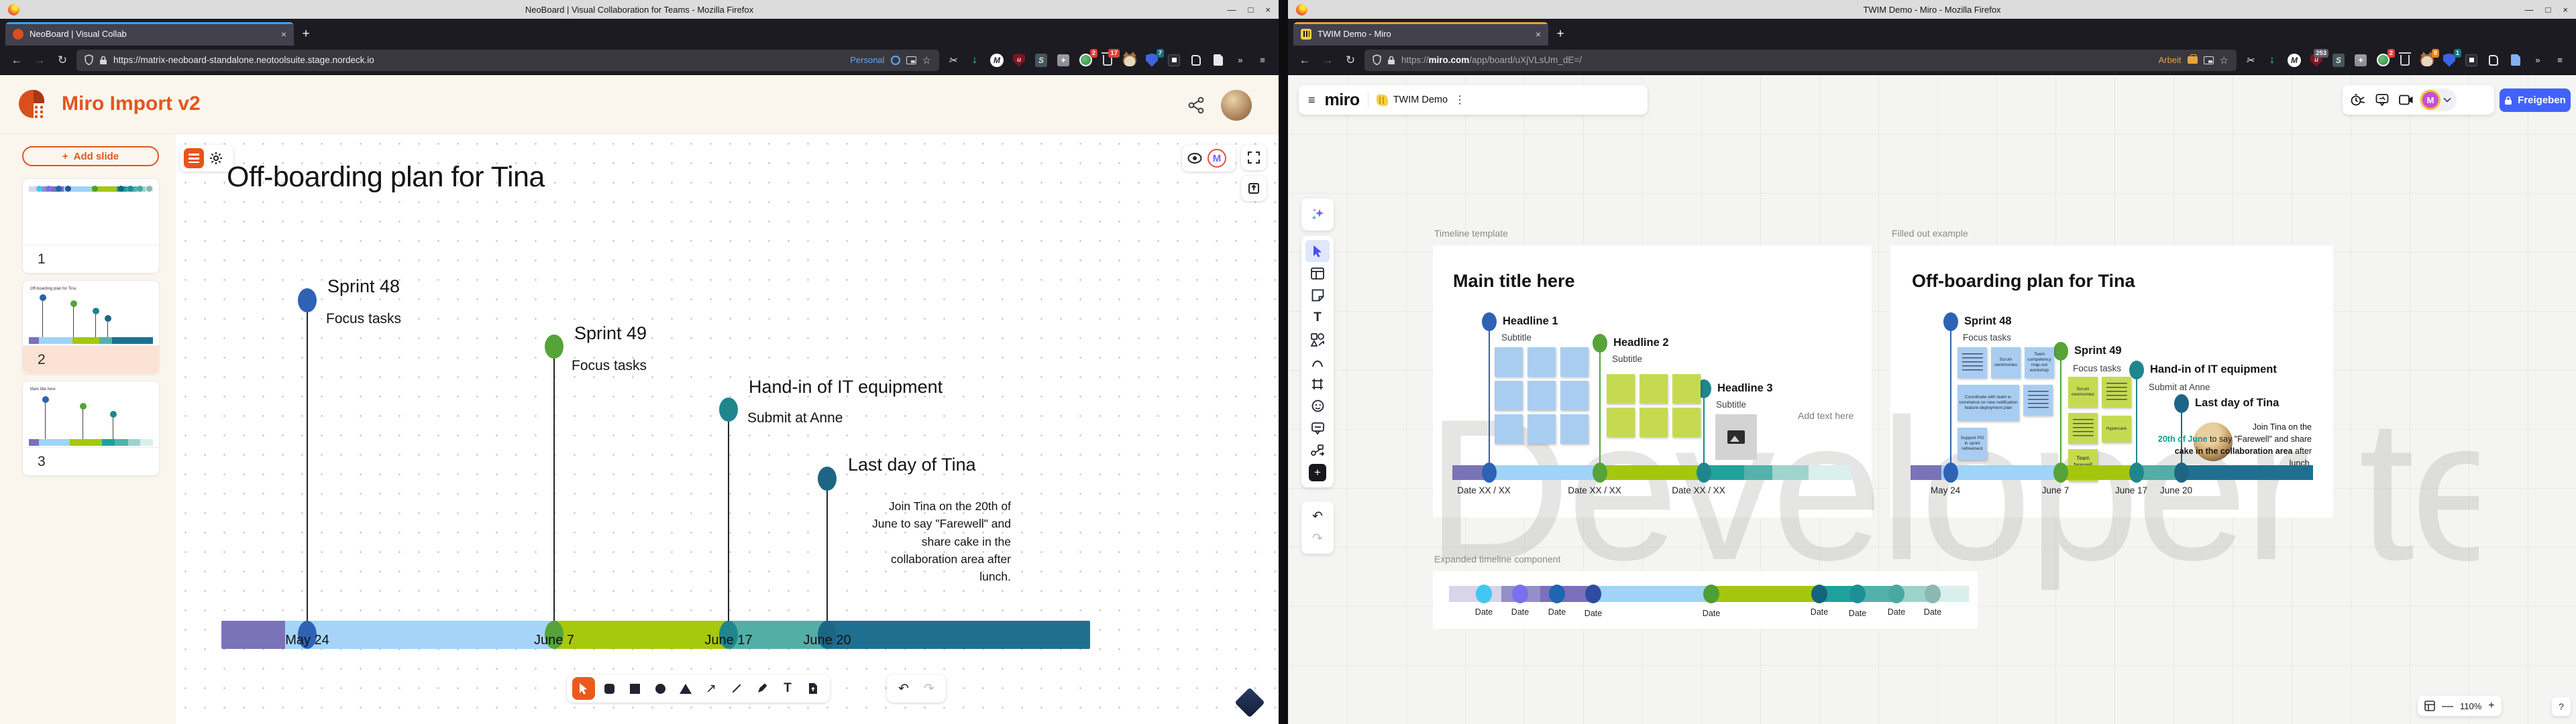 This screenshot has width=2576, height=724. I want to click on blue-shield-extension-icon: 7, so click(1154, 58).